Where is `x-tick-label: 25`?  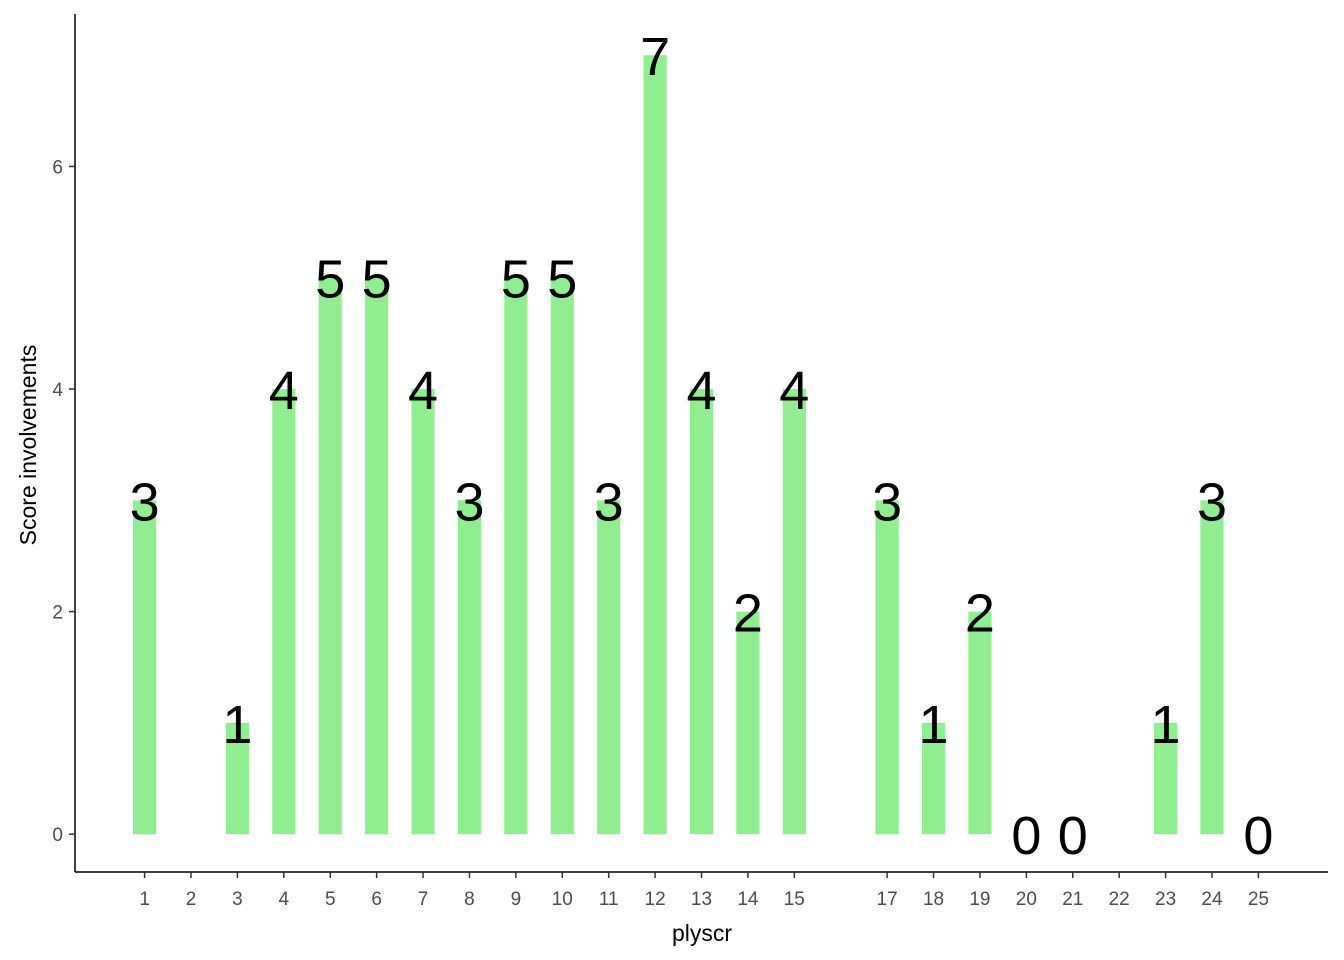
x-tick-label: 25 is located at coordinates (1258, 899).